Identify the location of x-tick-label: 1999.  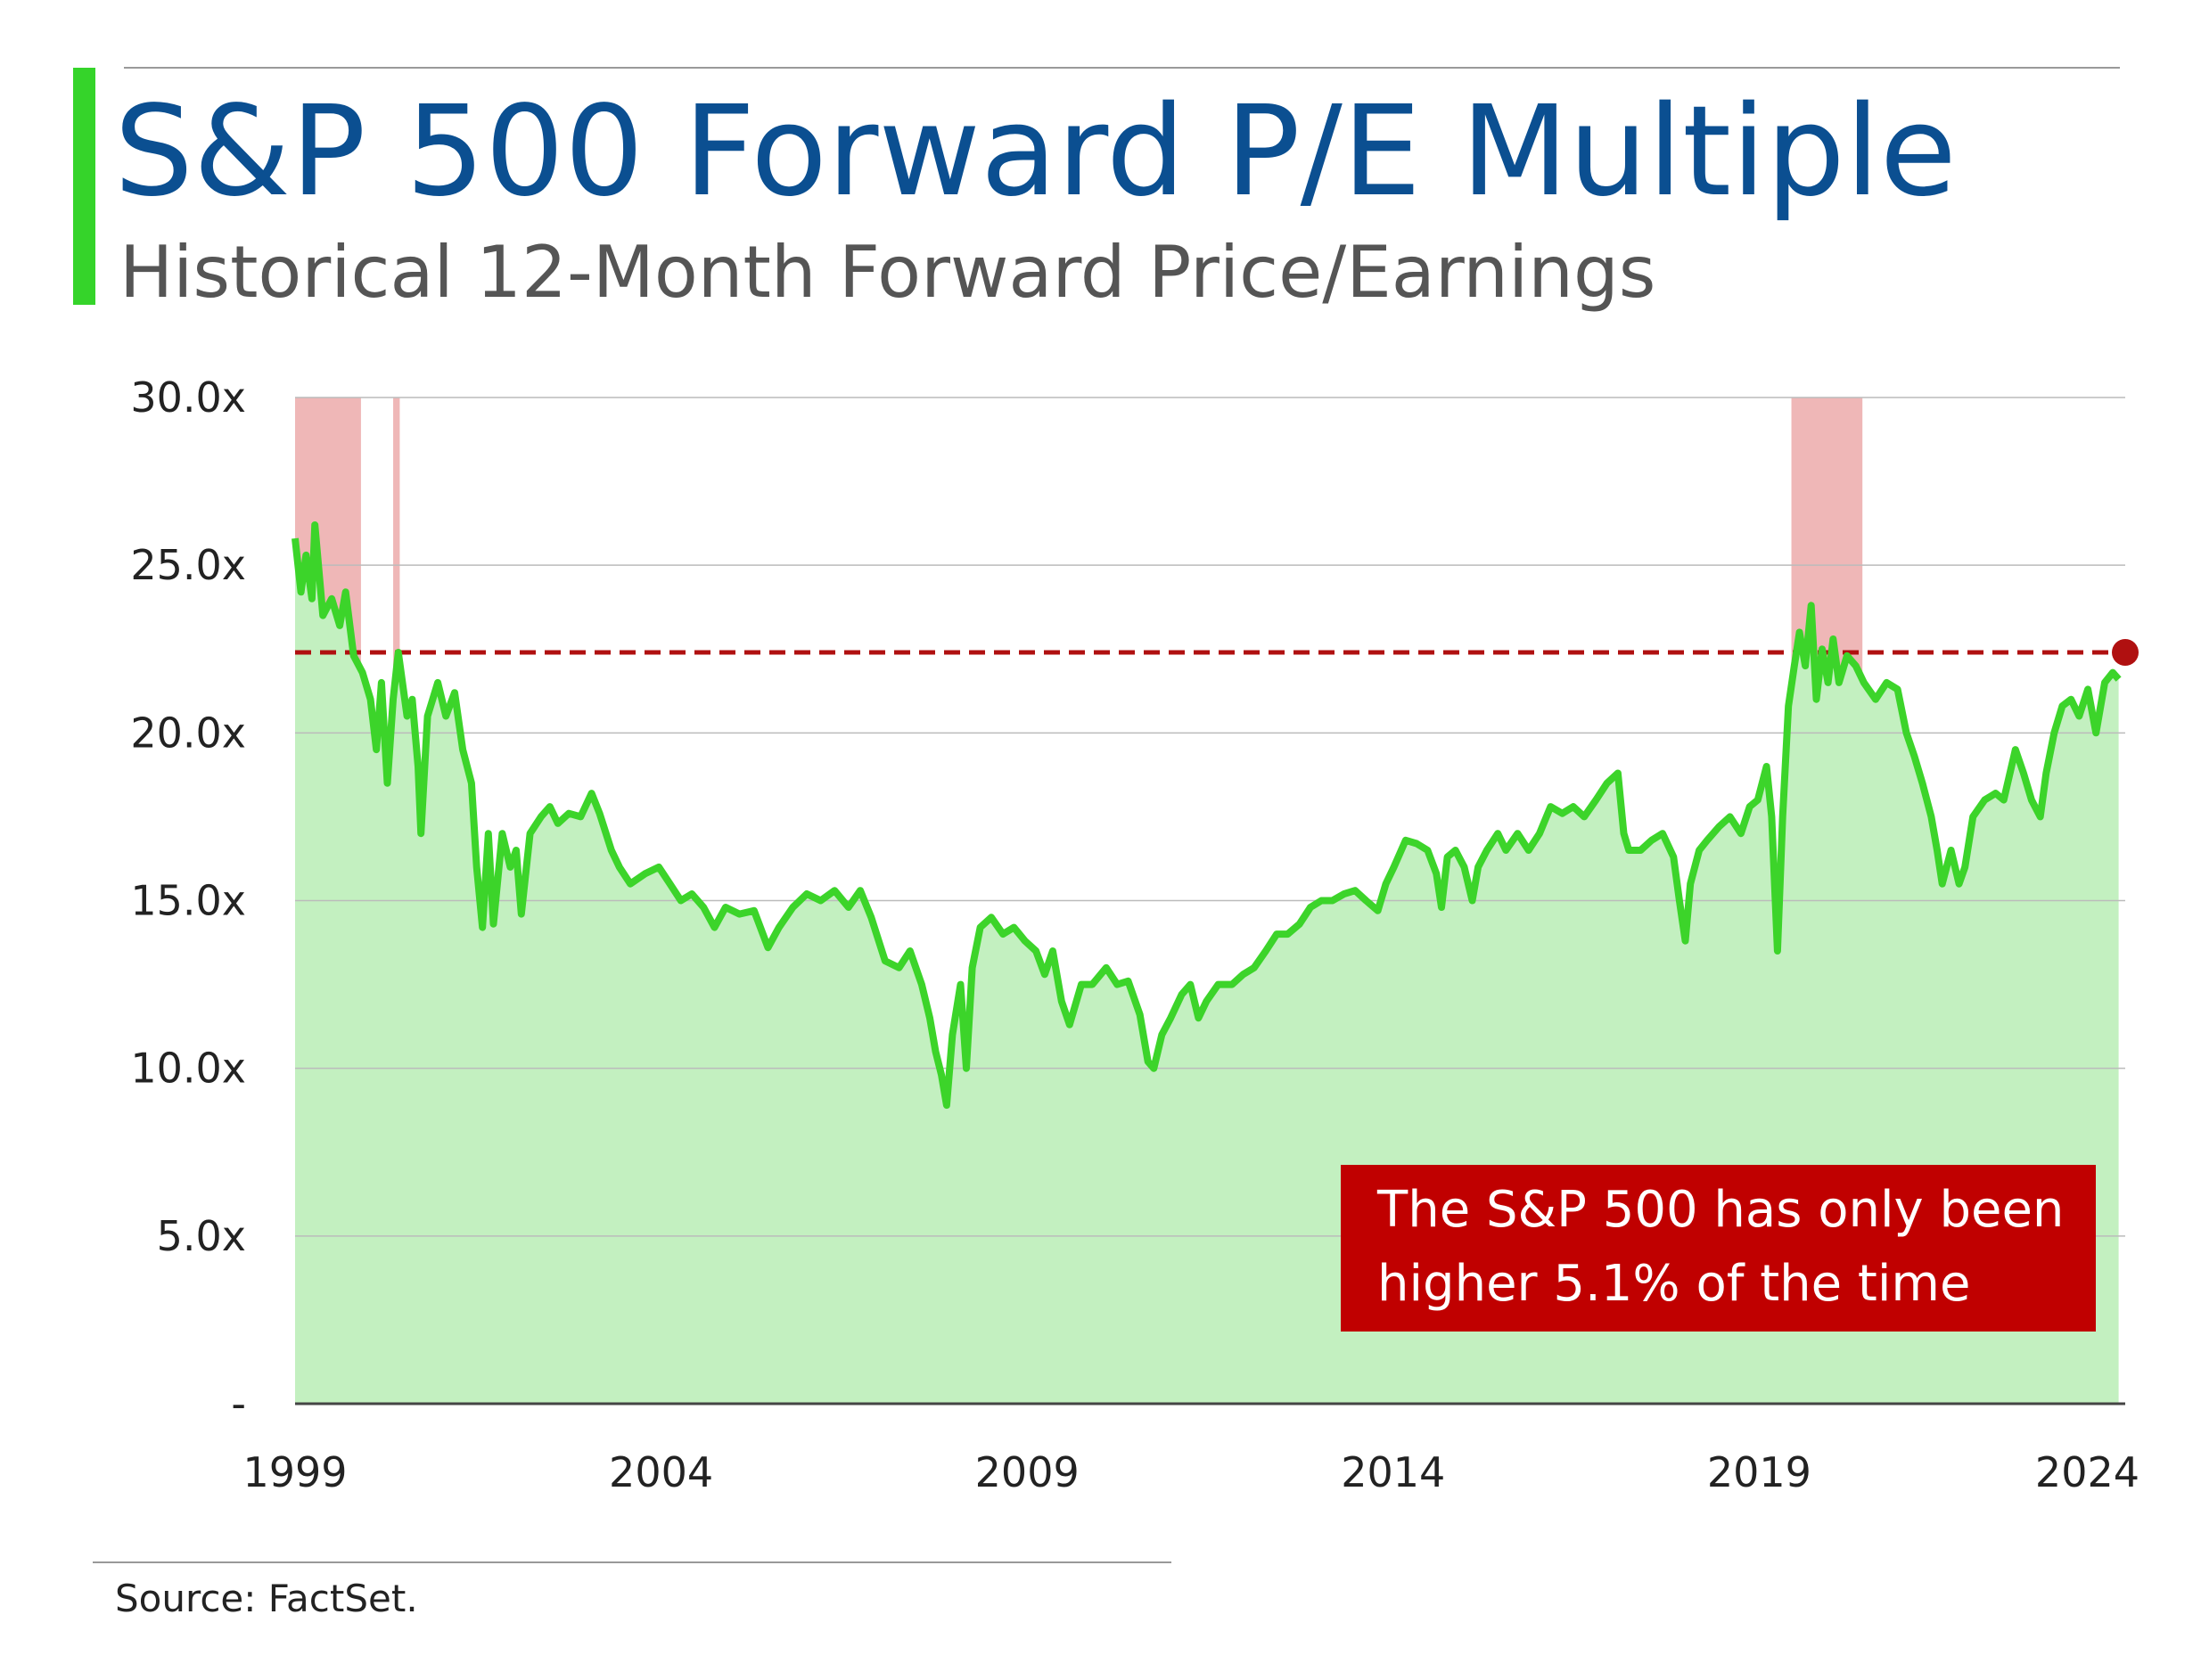
(294, 1472).